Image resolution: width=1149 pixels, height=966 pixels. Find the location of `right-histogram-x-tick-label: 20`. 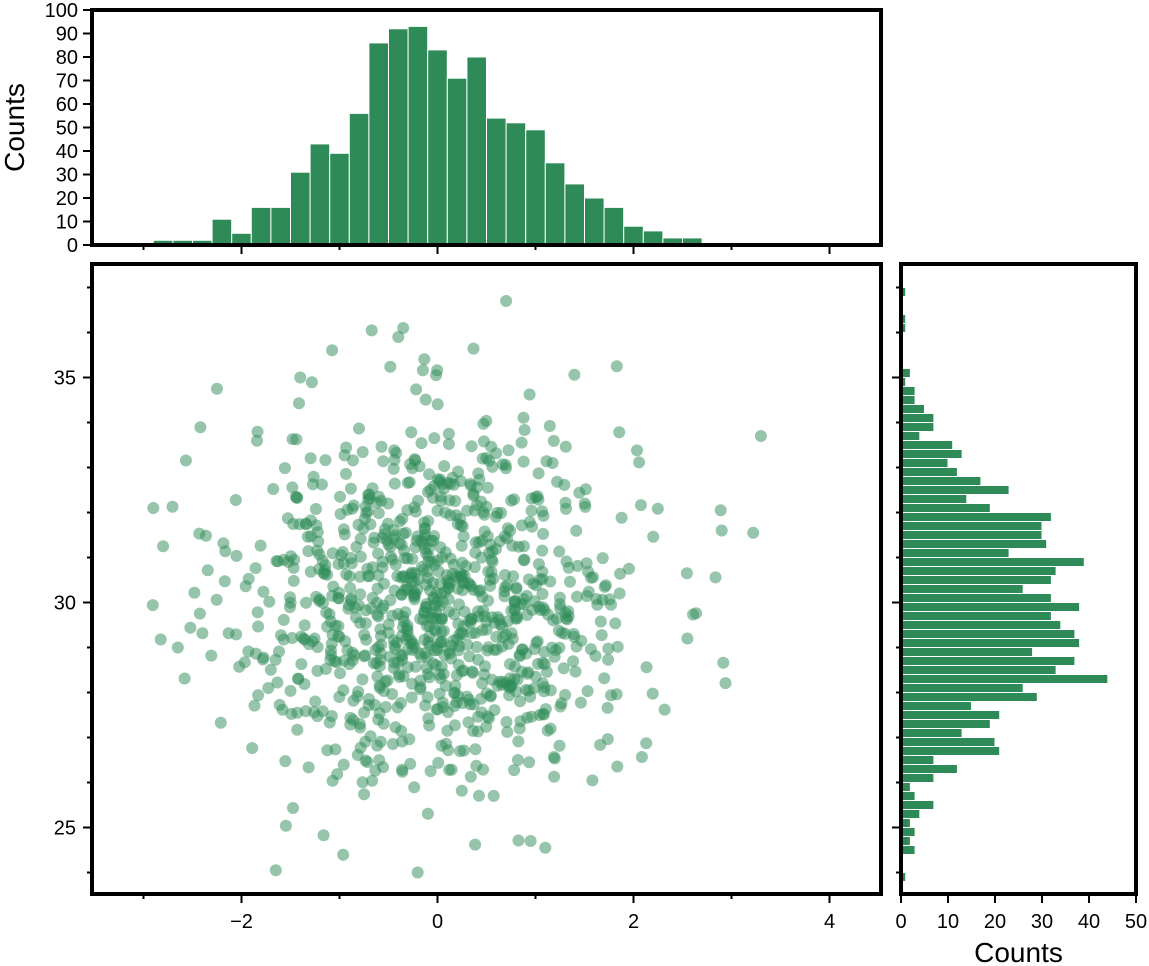

right-histogram-x-tick-label: 20 is located at coordinates (995, 922).